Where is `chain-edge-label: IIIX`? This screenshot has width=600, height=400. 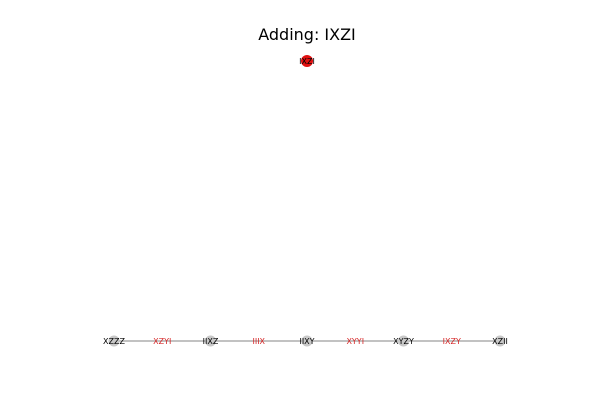
chain-edge-label: IIIX is located at coordinates (258, 341).